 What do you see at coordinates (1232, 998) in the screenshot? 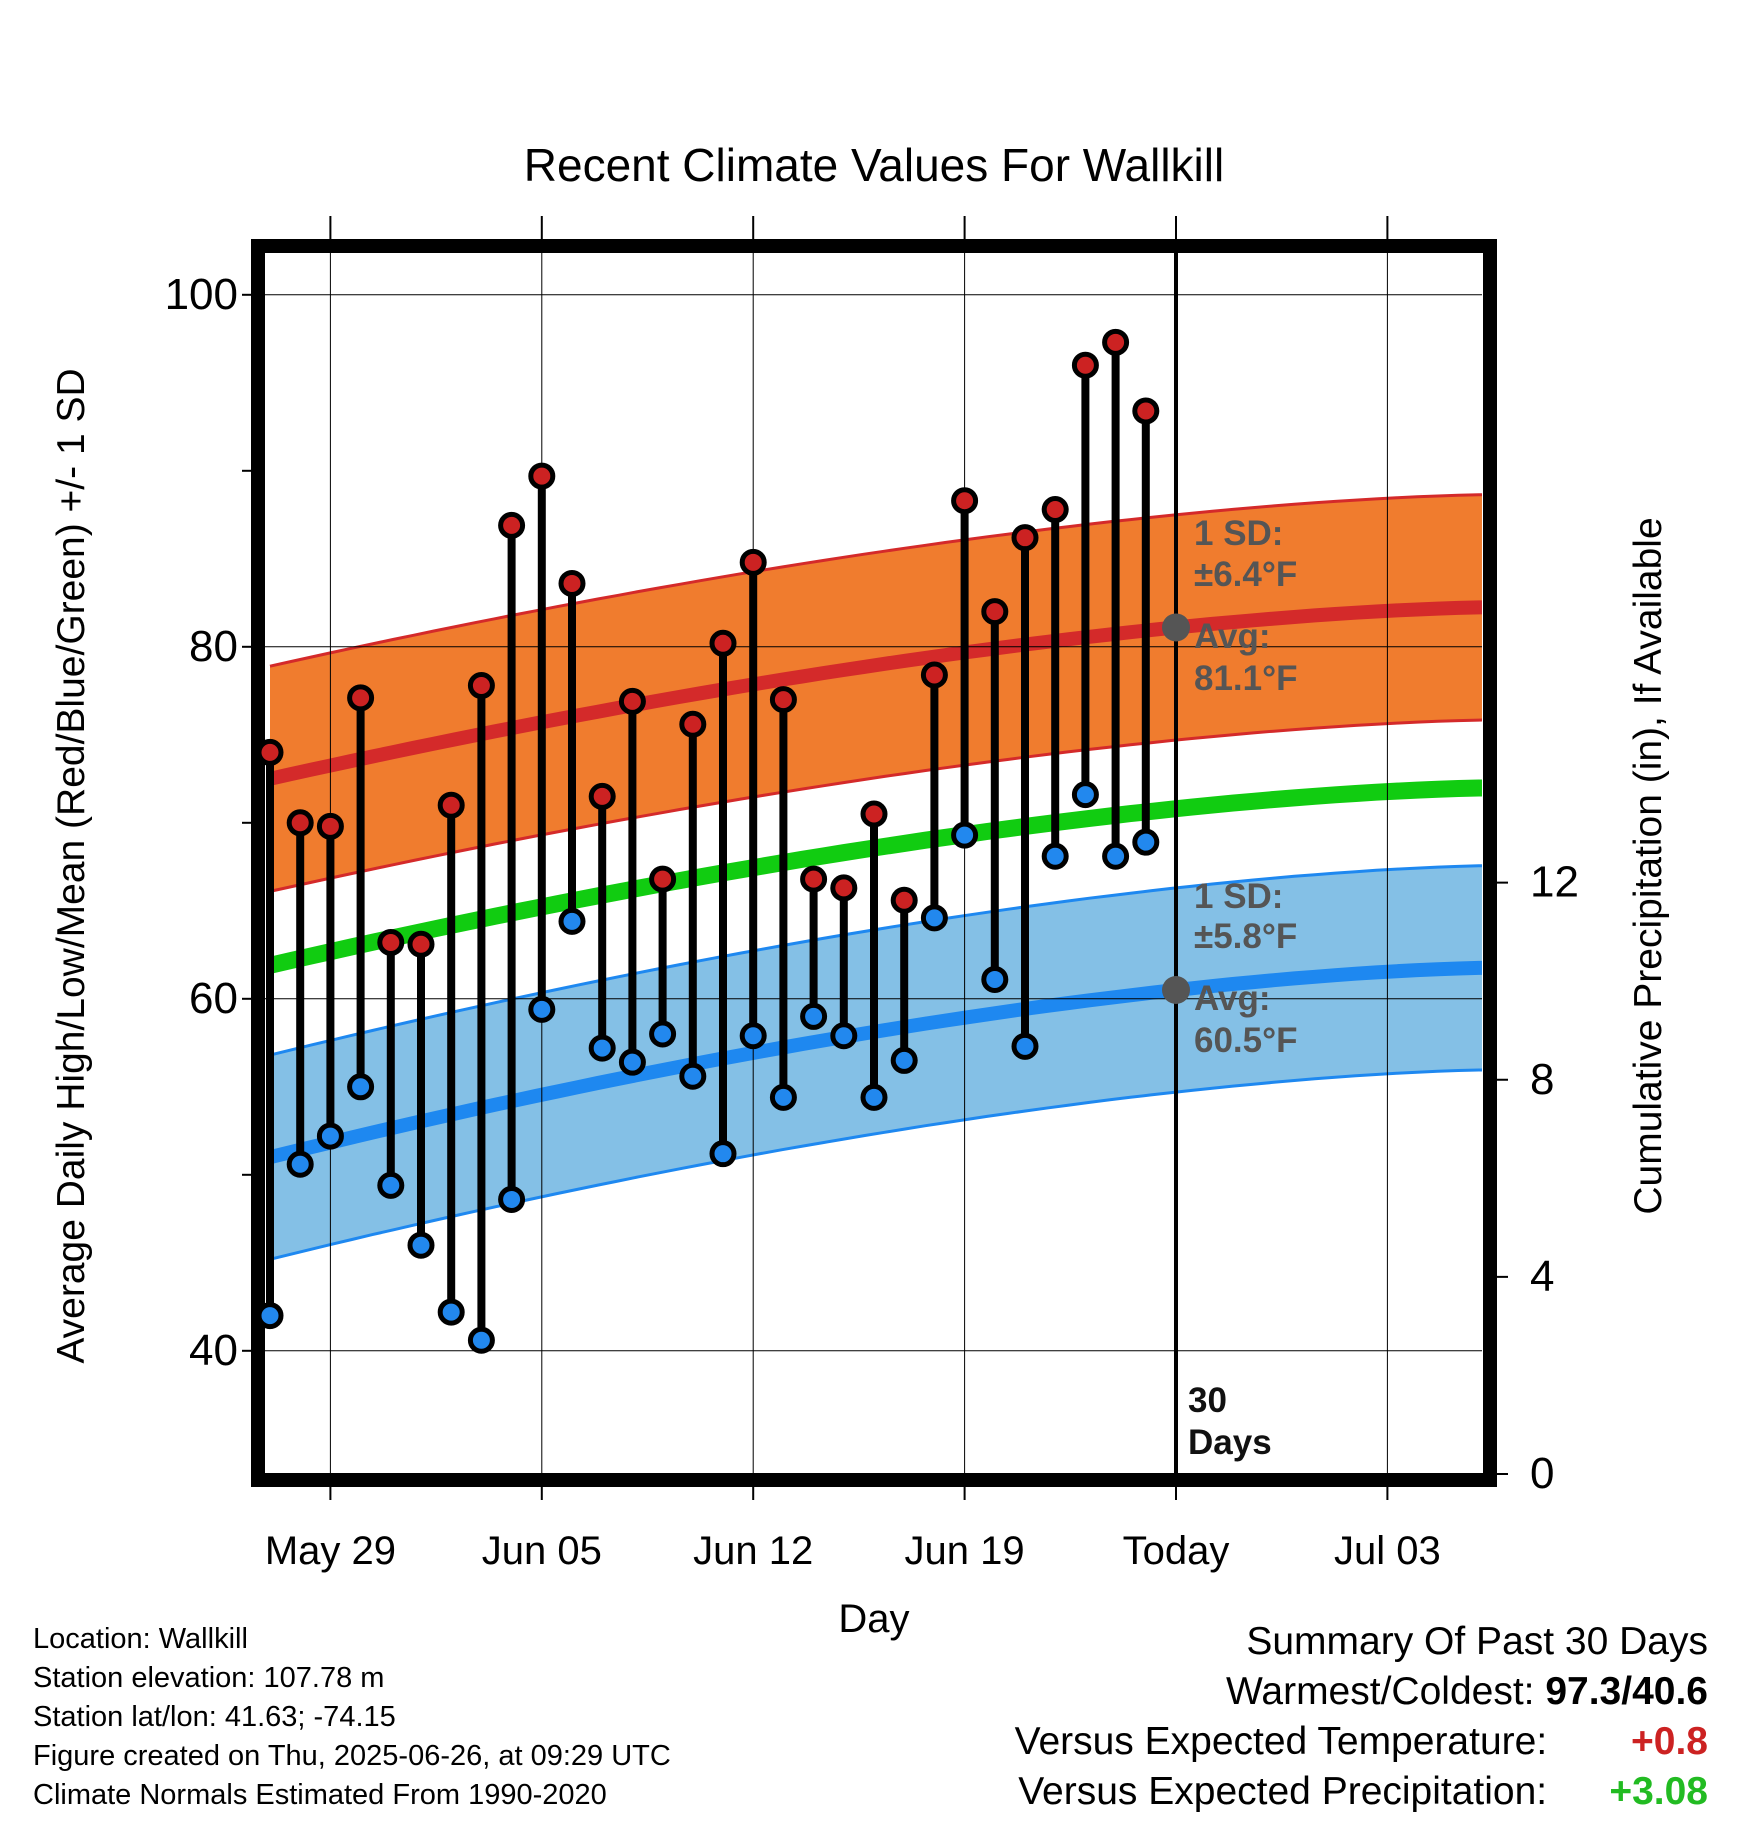
I see `low-avg-label: Avg:` at bounding box center [1232, 998].